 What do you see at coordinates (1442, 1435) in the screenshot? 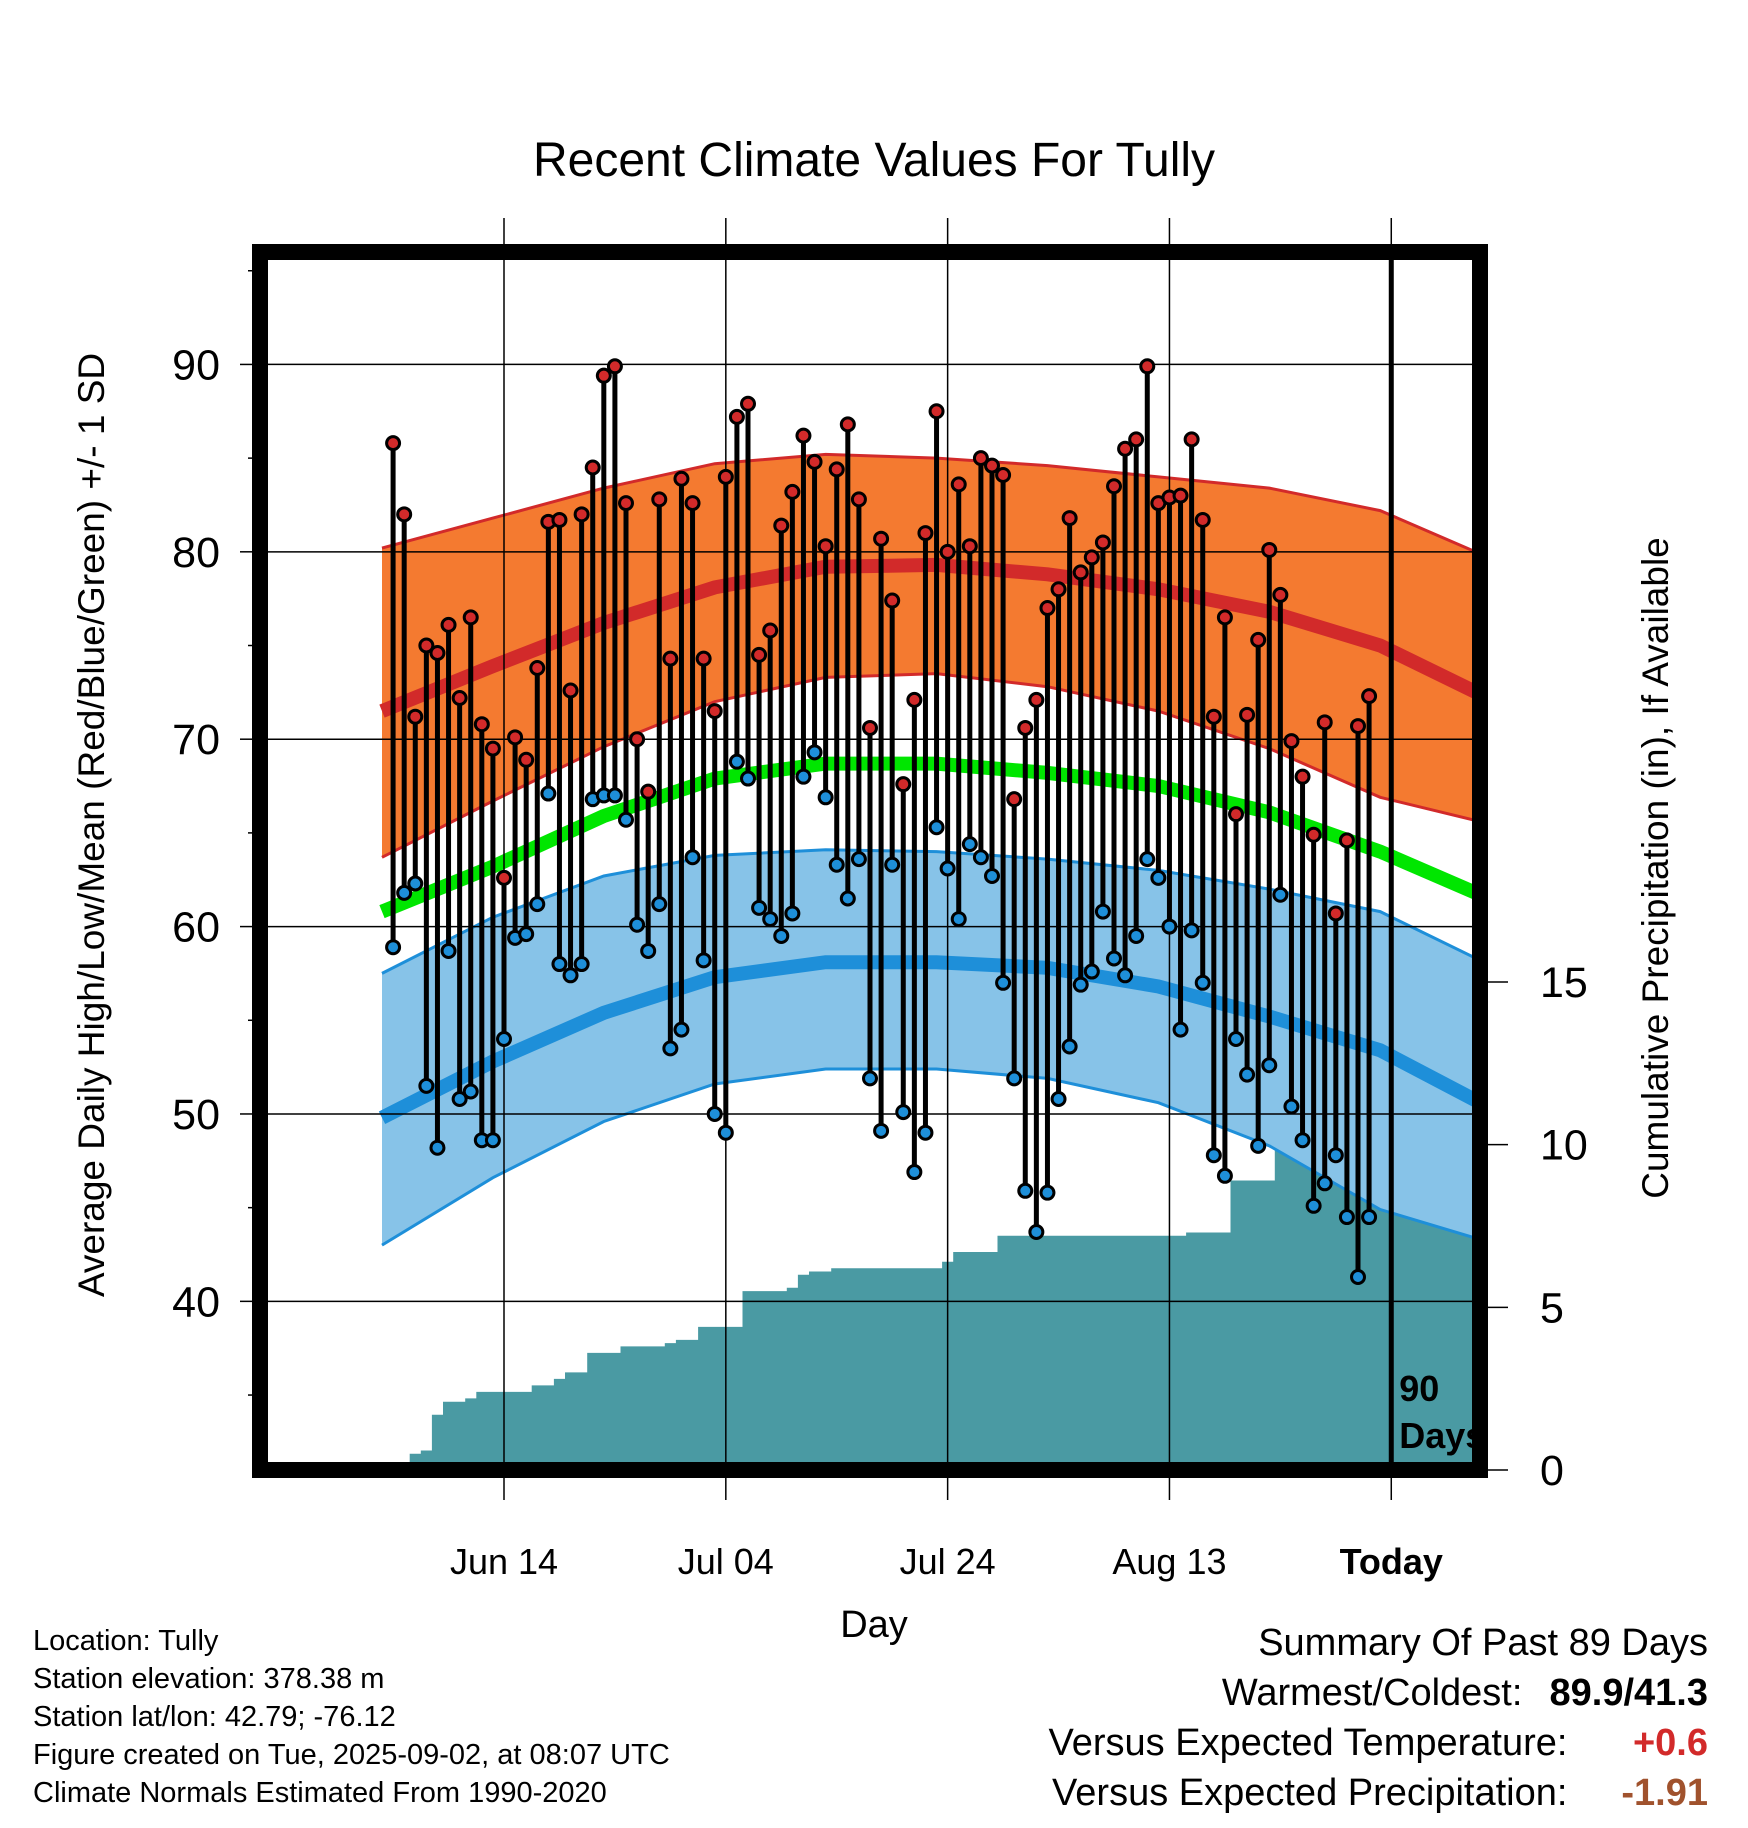
I see `period-label-line2: Days` at bounding box center [1442, 1435].